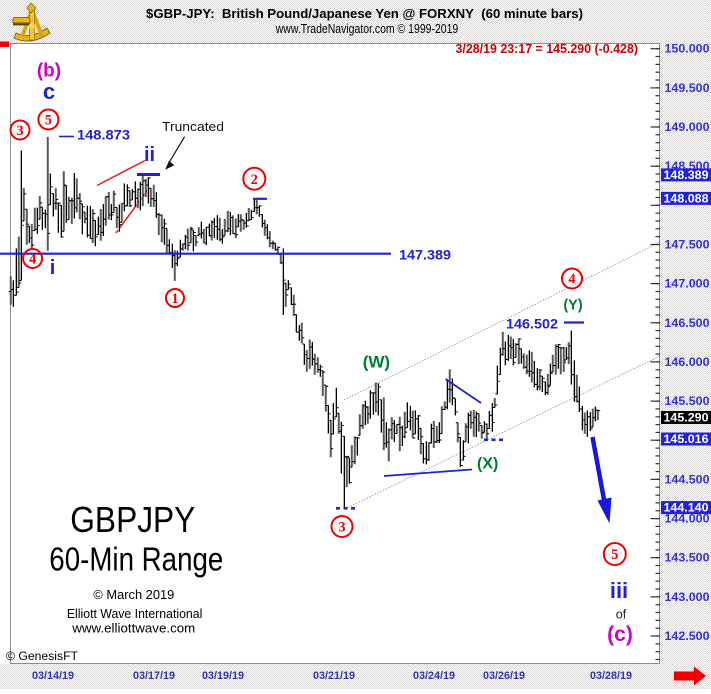 The height and width of the screenshot is (694, 711). Describe the element at coordinates (49, 71) in the screenshot. I see `svg-text: (b)` at that location.